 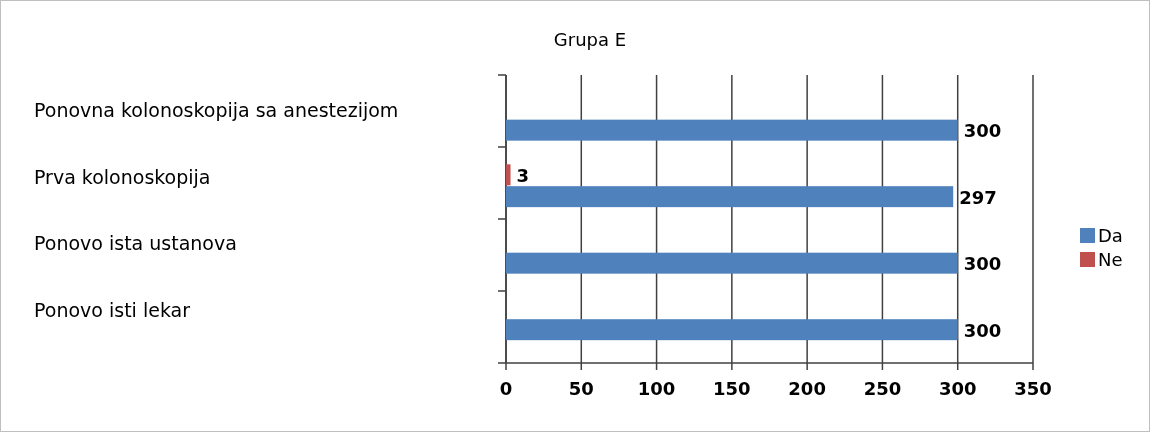 I want to click on x-tick-label: 50, so click(x=581, y=388).